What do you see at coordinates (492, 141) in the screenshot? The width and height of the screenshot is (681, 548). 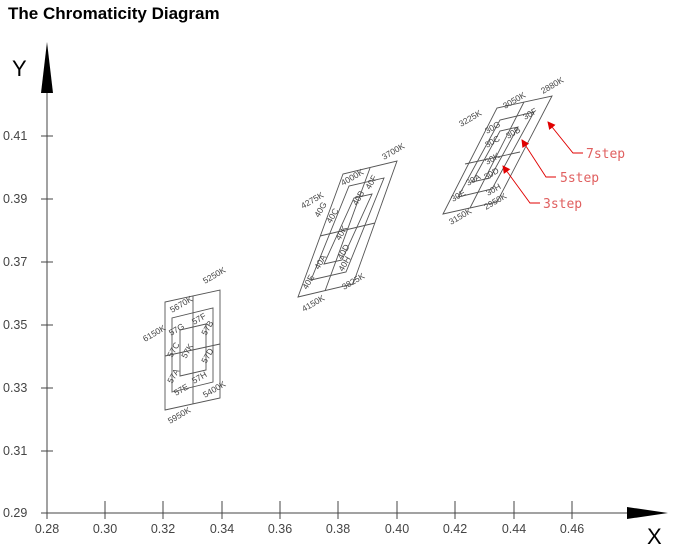 I see `bin-label-30c: 30C` at bounding box center [492, 141].